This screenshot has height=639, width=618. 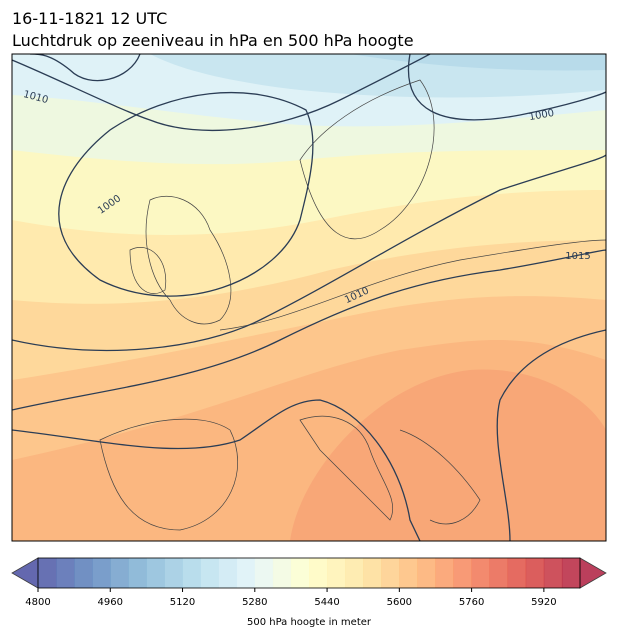 What do you see at coordinates (326, 602) in the screenshot?
I see `colorbar-tick-label: 5440` at bounding box center [326, 602].